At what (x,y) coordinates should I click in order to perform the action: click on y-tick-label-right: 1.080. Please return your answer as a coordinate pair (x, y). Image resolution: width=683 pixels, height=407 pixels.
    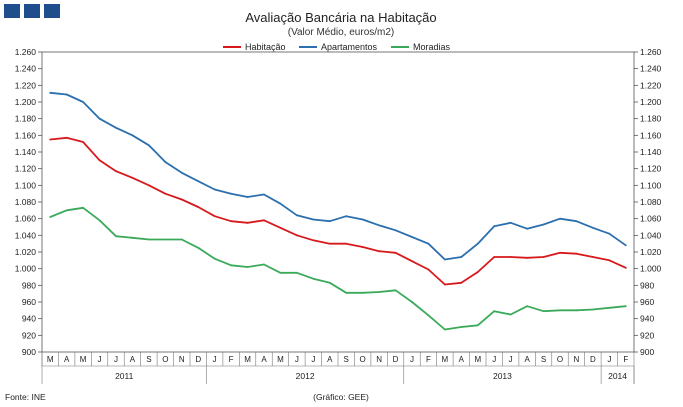
    Looking at the image, I should click on (651, 202).